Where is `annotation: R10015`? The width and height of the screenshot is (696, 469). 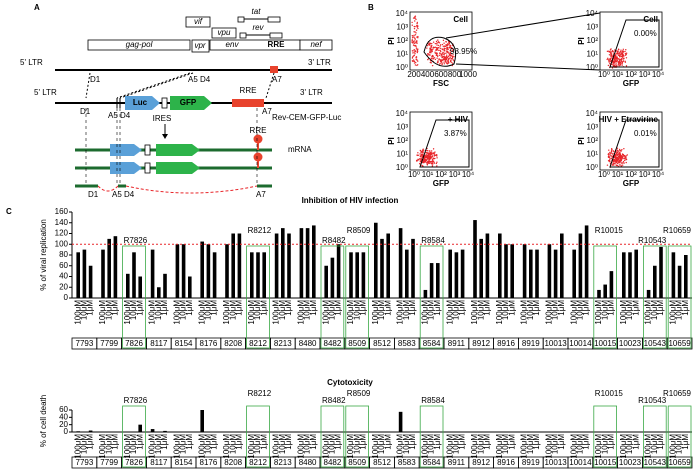 annotation: R10015 is located at coordinates (609, 393).